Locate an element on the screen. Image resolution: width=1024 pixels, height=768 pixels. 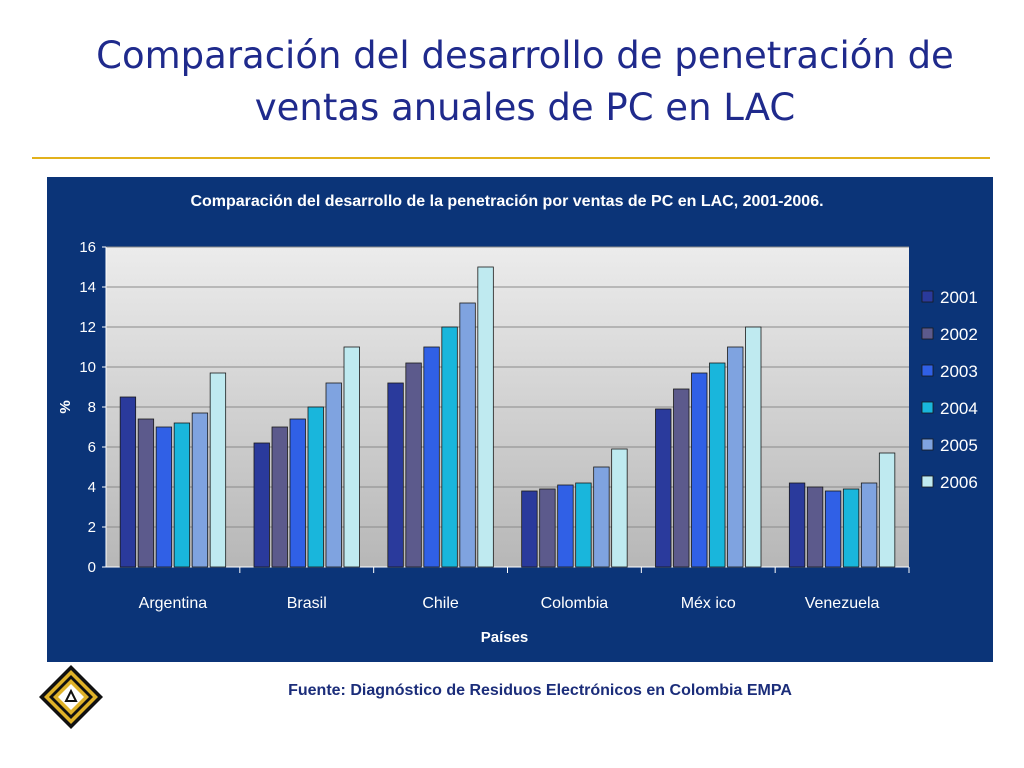
bar-2003-argentina is located at coordinates (164, 497).